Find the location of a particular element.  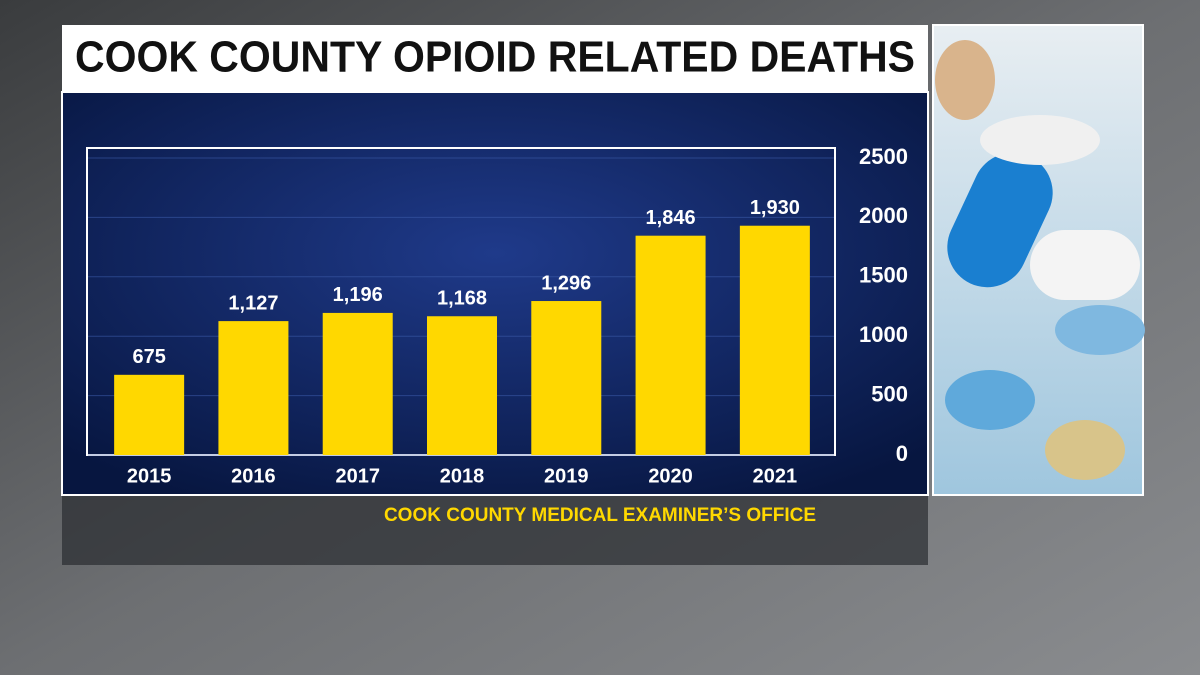

x-tick-label: 2019 is located at coordinates (566, 476).